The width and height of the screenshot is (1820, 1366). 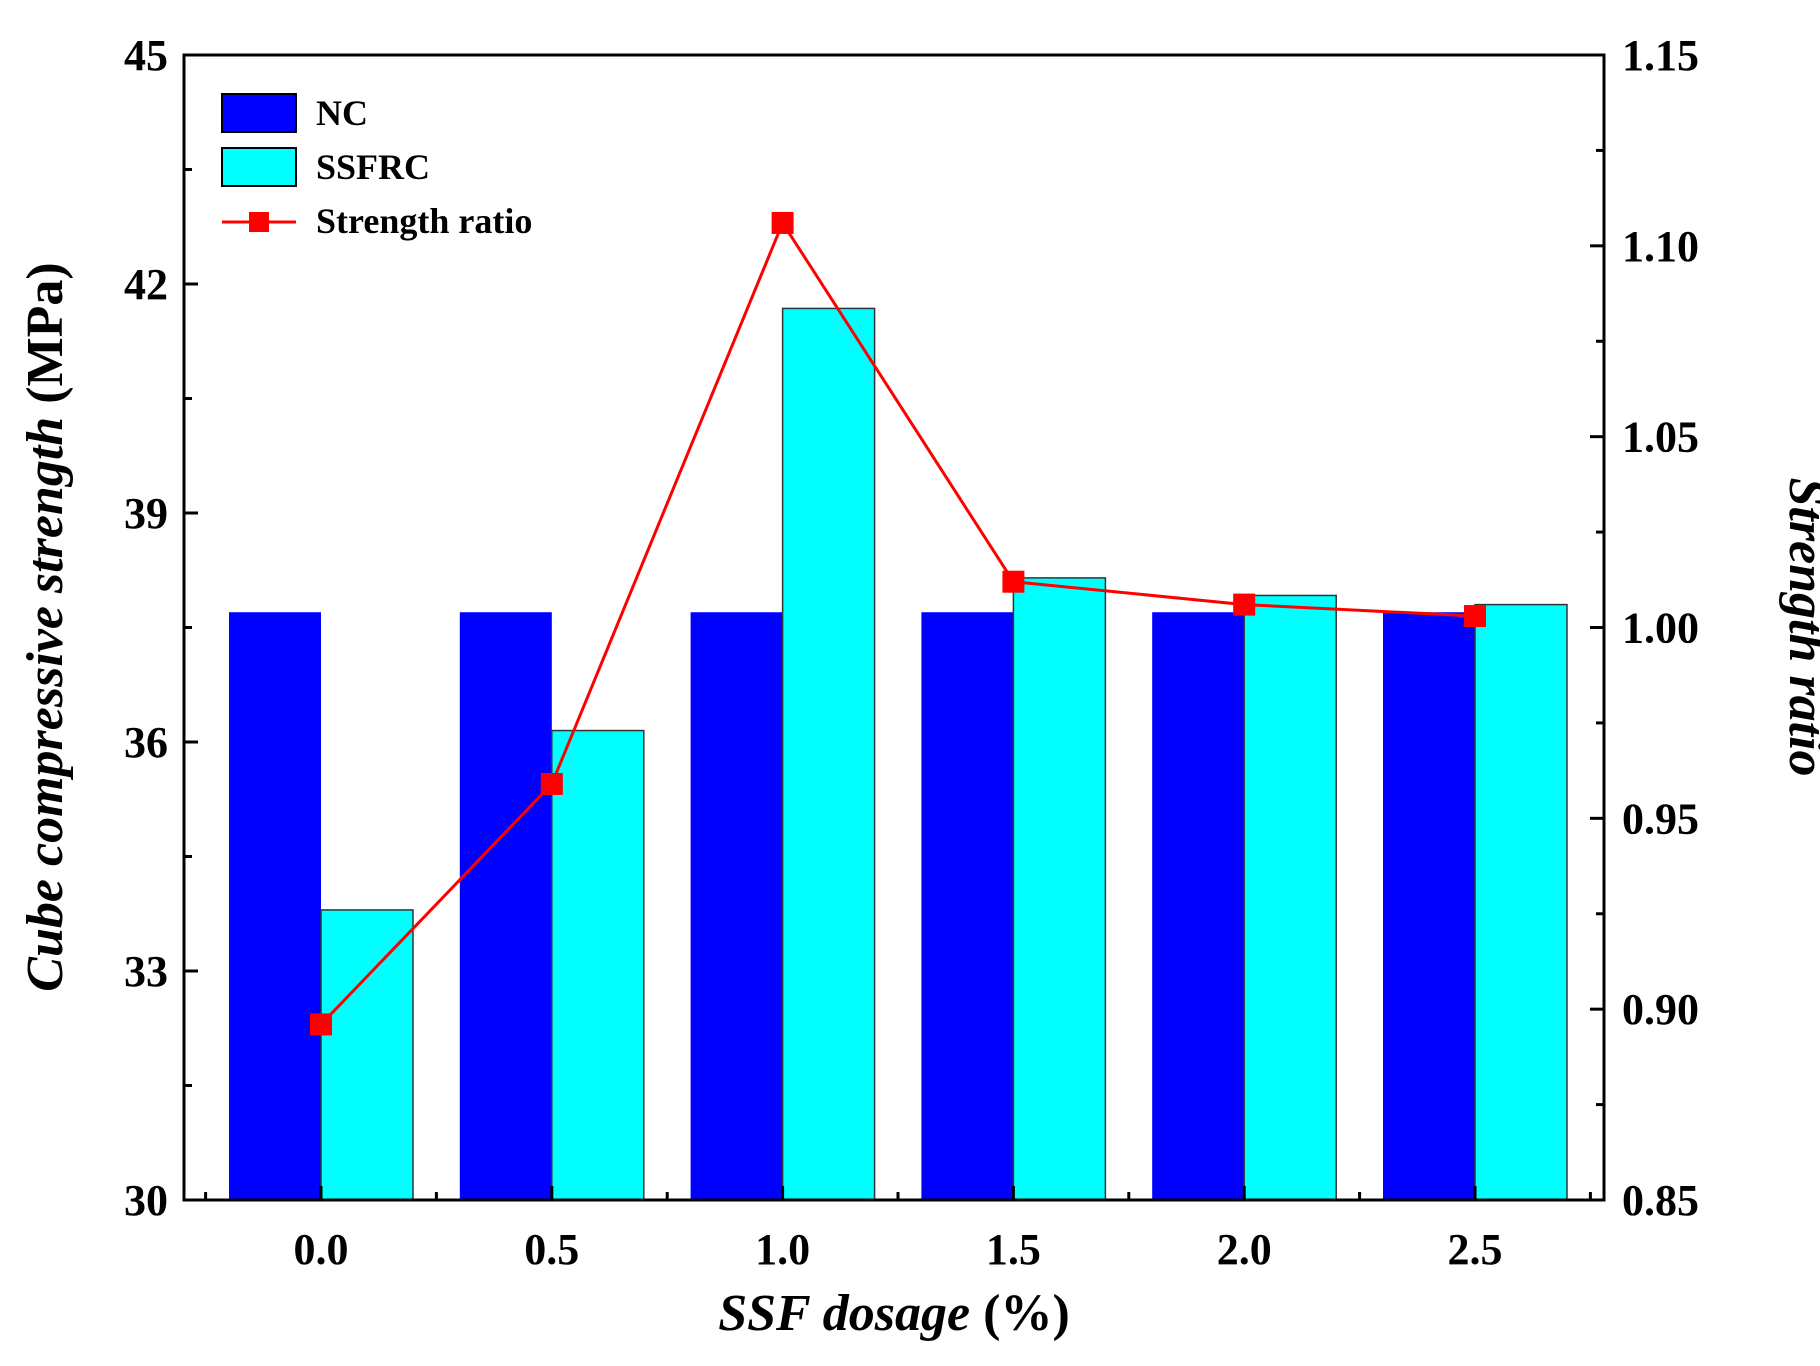 What do you see at coordinates (551, 783) in the screenshot?
I see `ratio-marker-0.5` at bounding box center [551, 783].